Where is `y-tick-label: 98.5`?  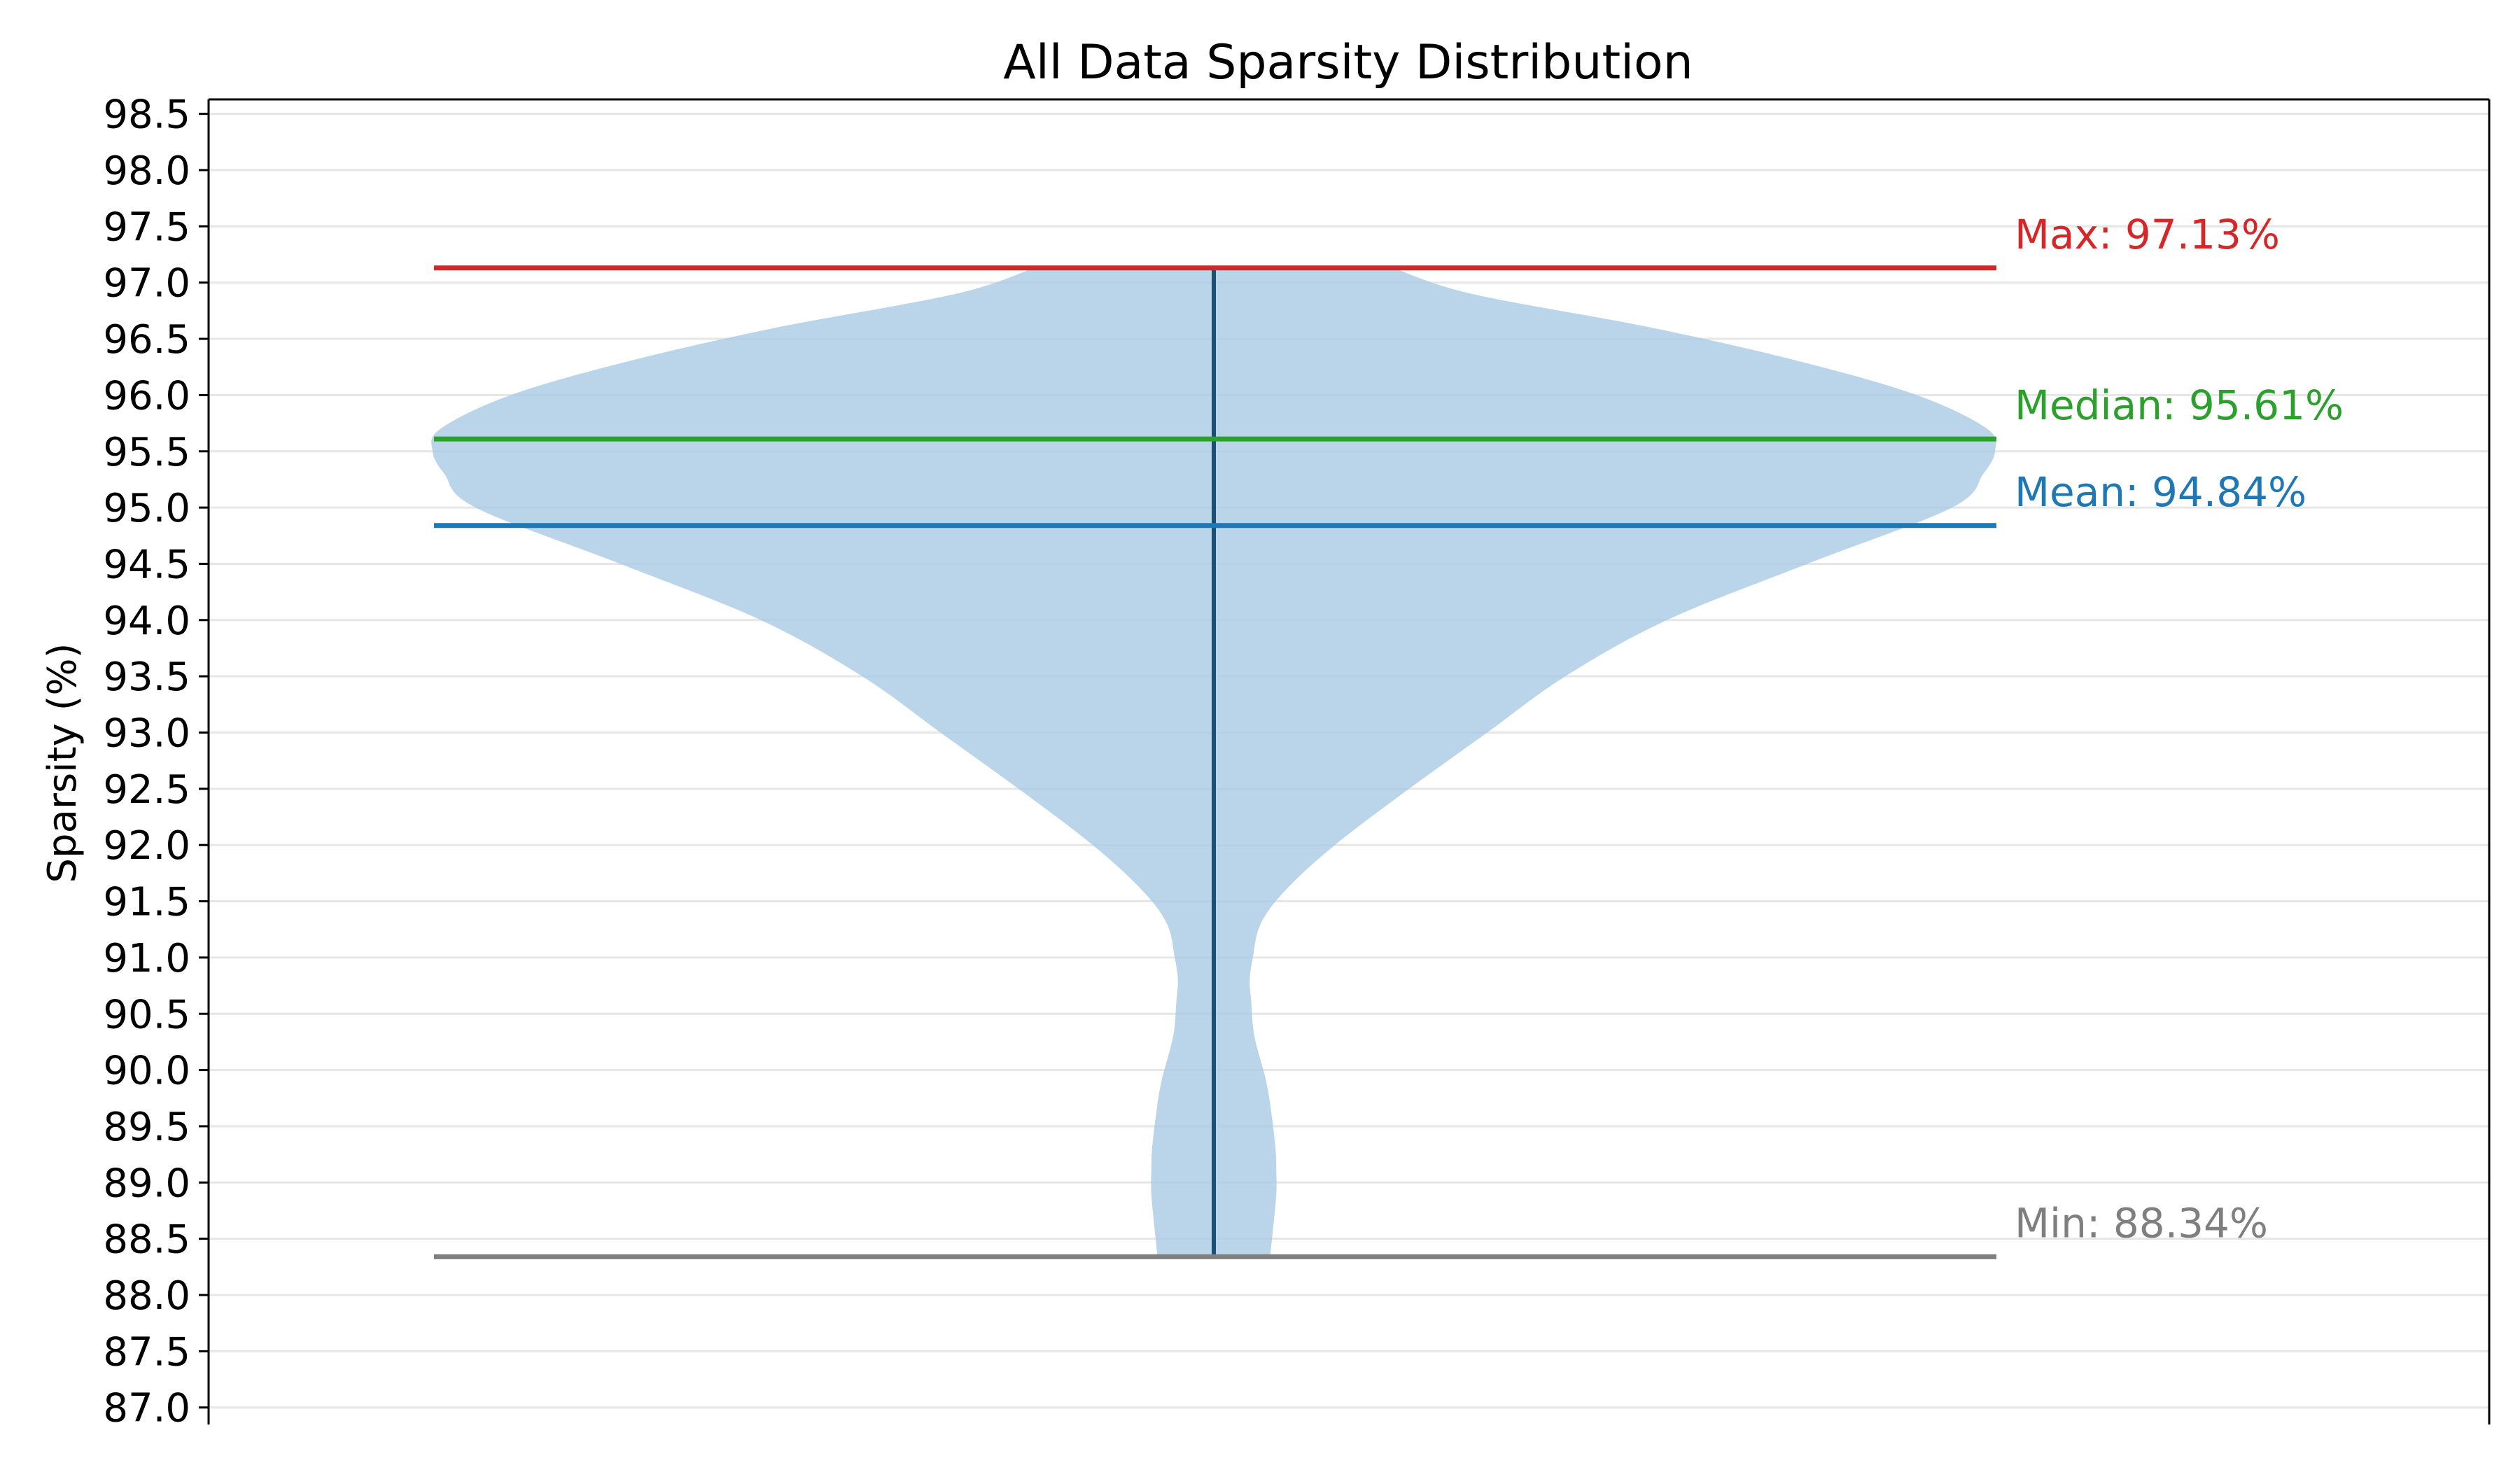 y-tick-label: 98.5 is located at coordinates (146, 115).